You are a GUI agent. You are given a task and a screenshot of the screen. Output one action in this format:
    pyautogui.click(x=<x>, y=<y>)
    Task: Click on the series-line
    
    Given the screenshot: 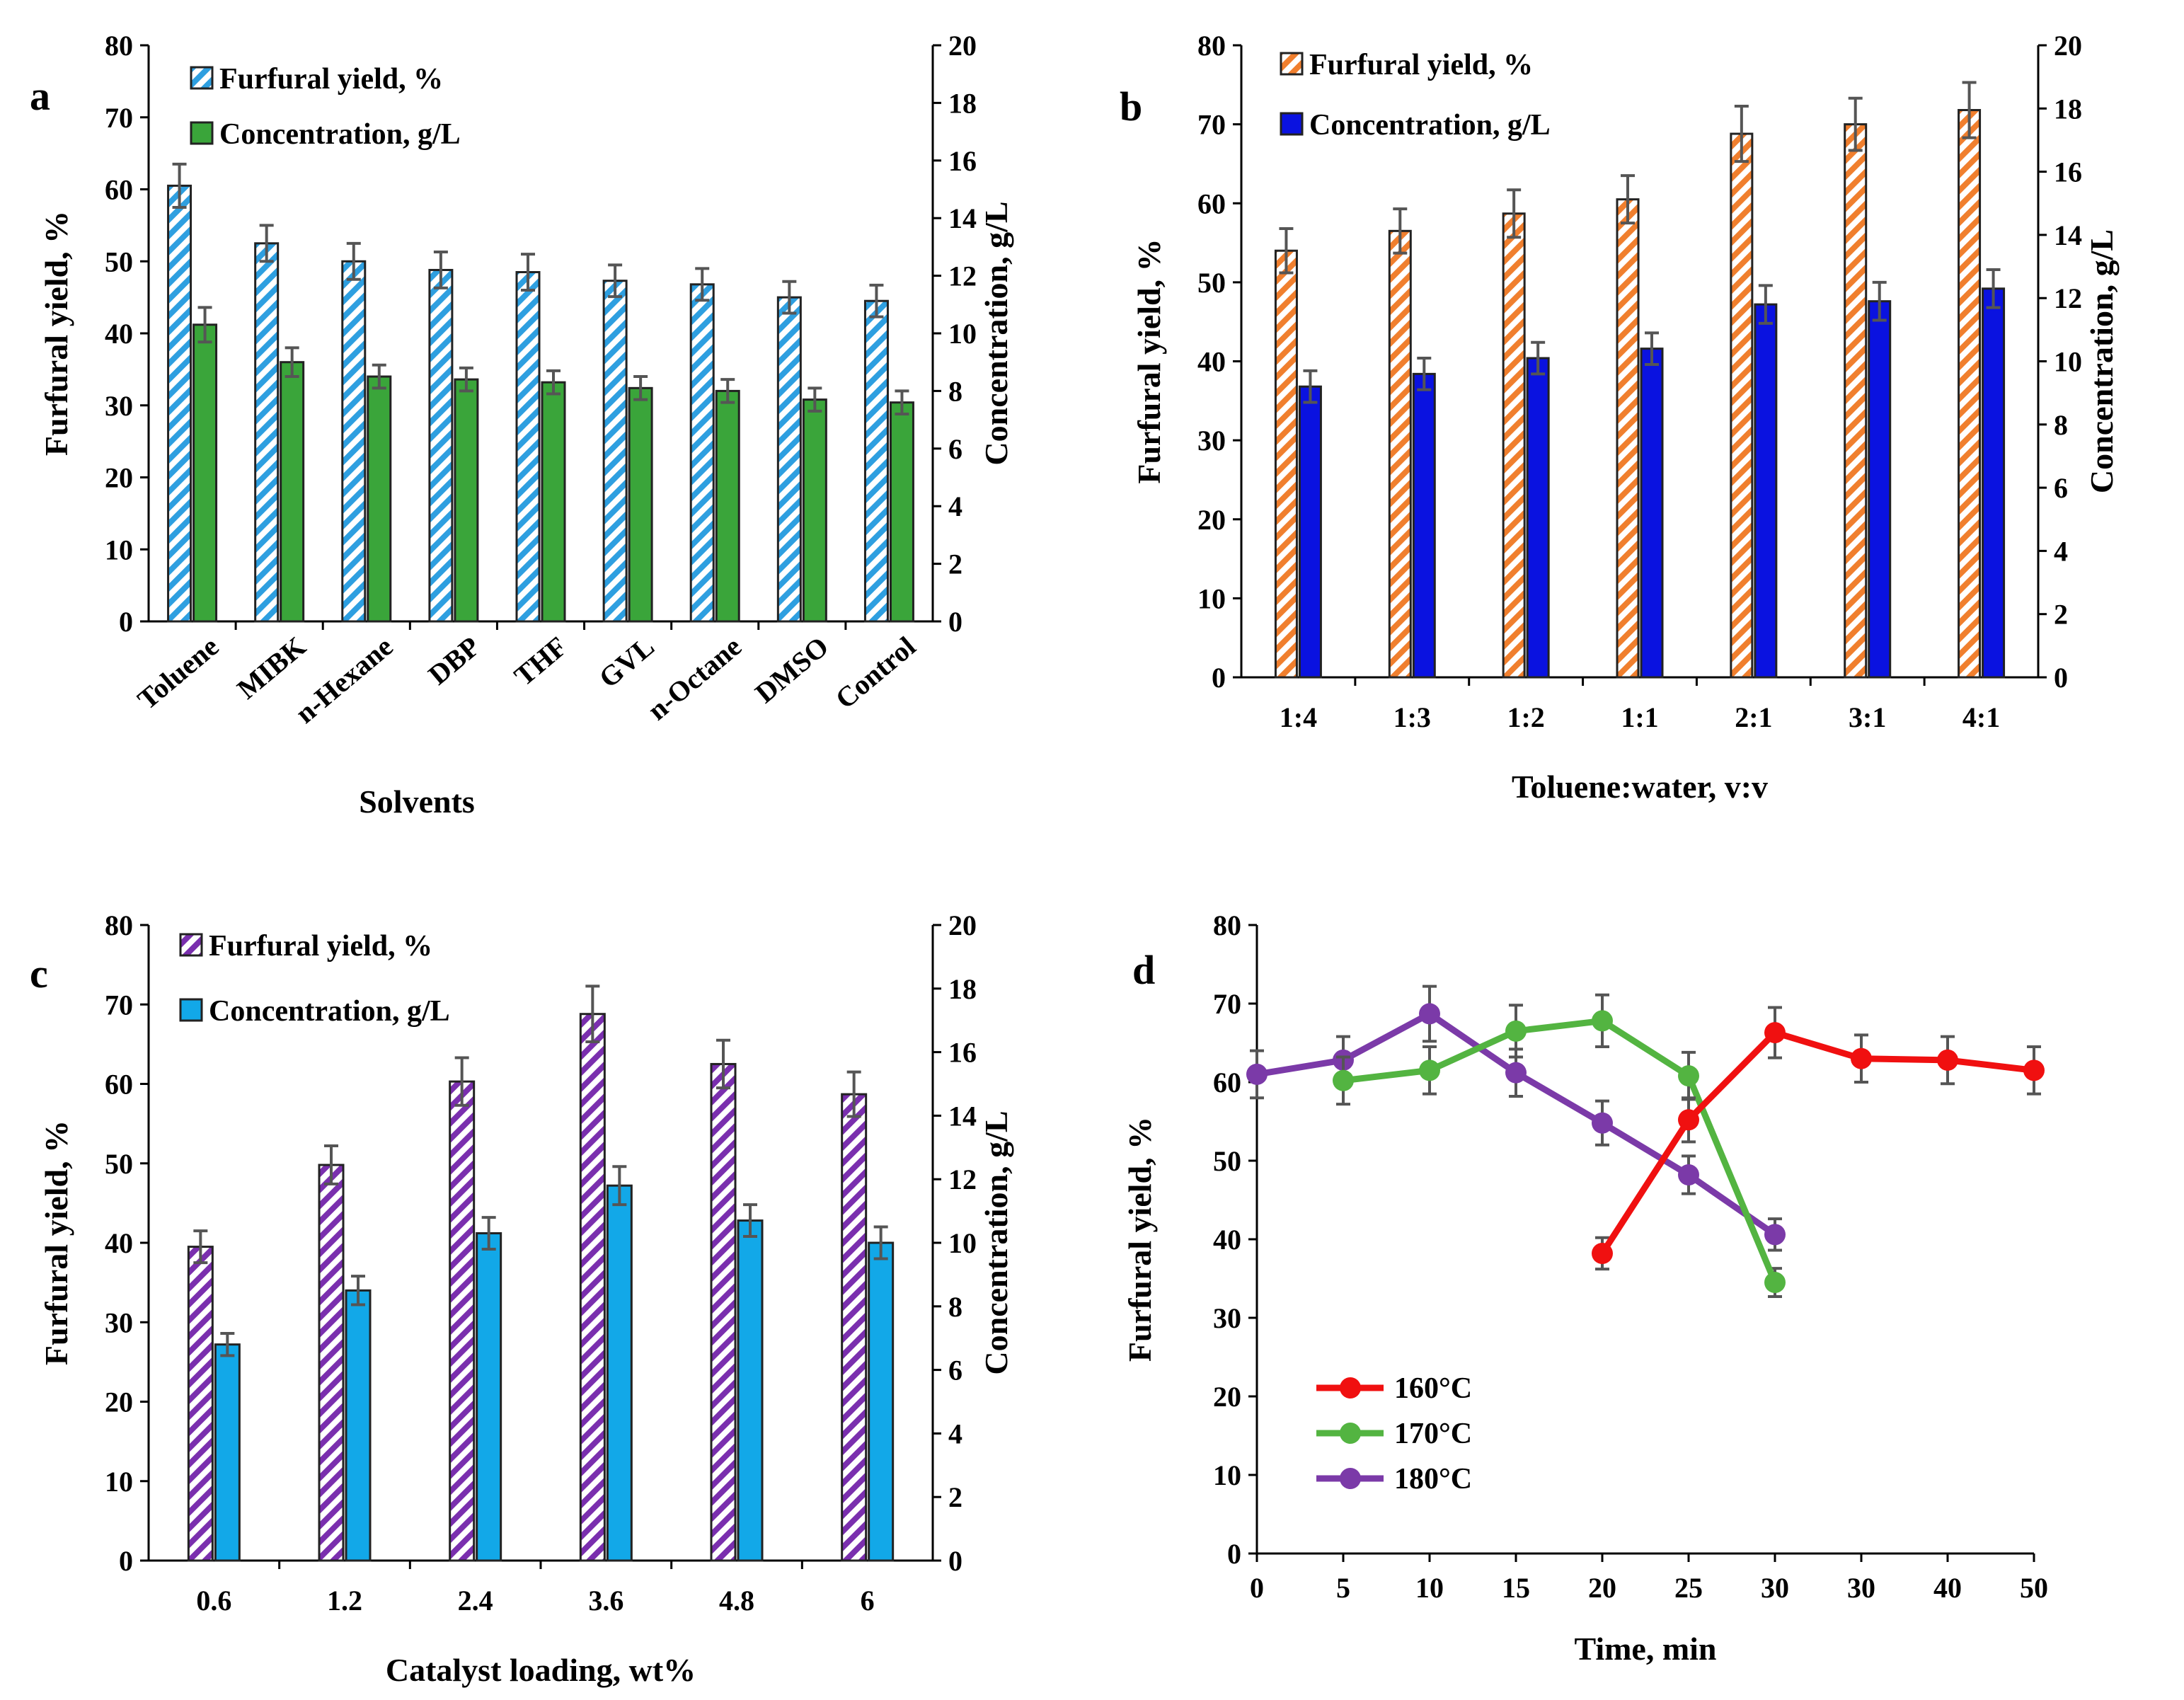 What is the action you would take?
    pyautogui.click(x=1817, y=1142)
    